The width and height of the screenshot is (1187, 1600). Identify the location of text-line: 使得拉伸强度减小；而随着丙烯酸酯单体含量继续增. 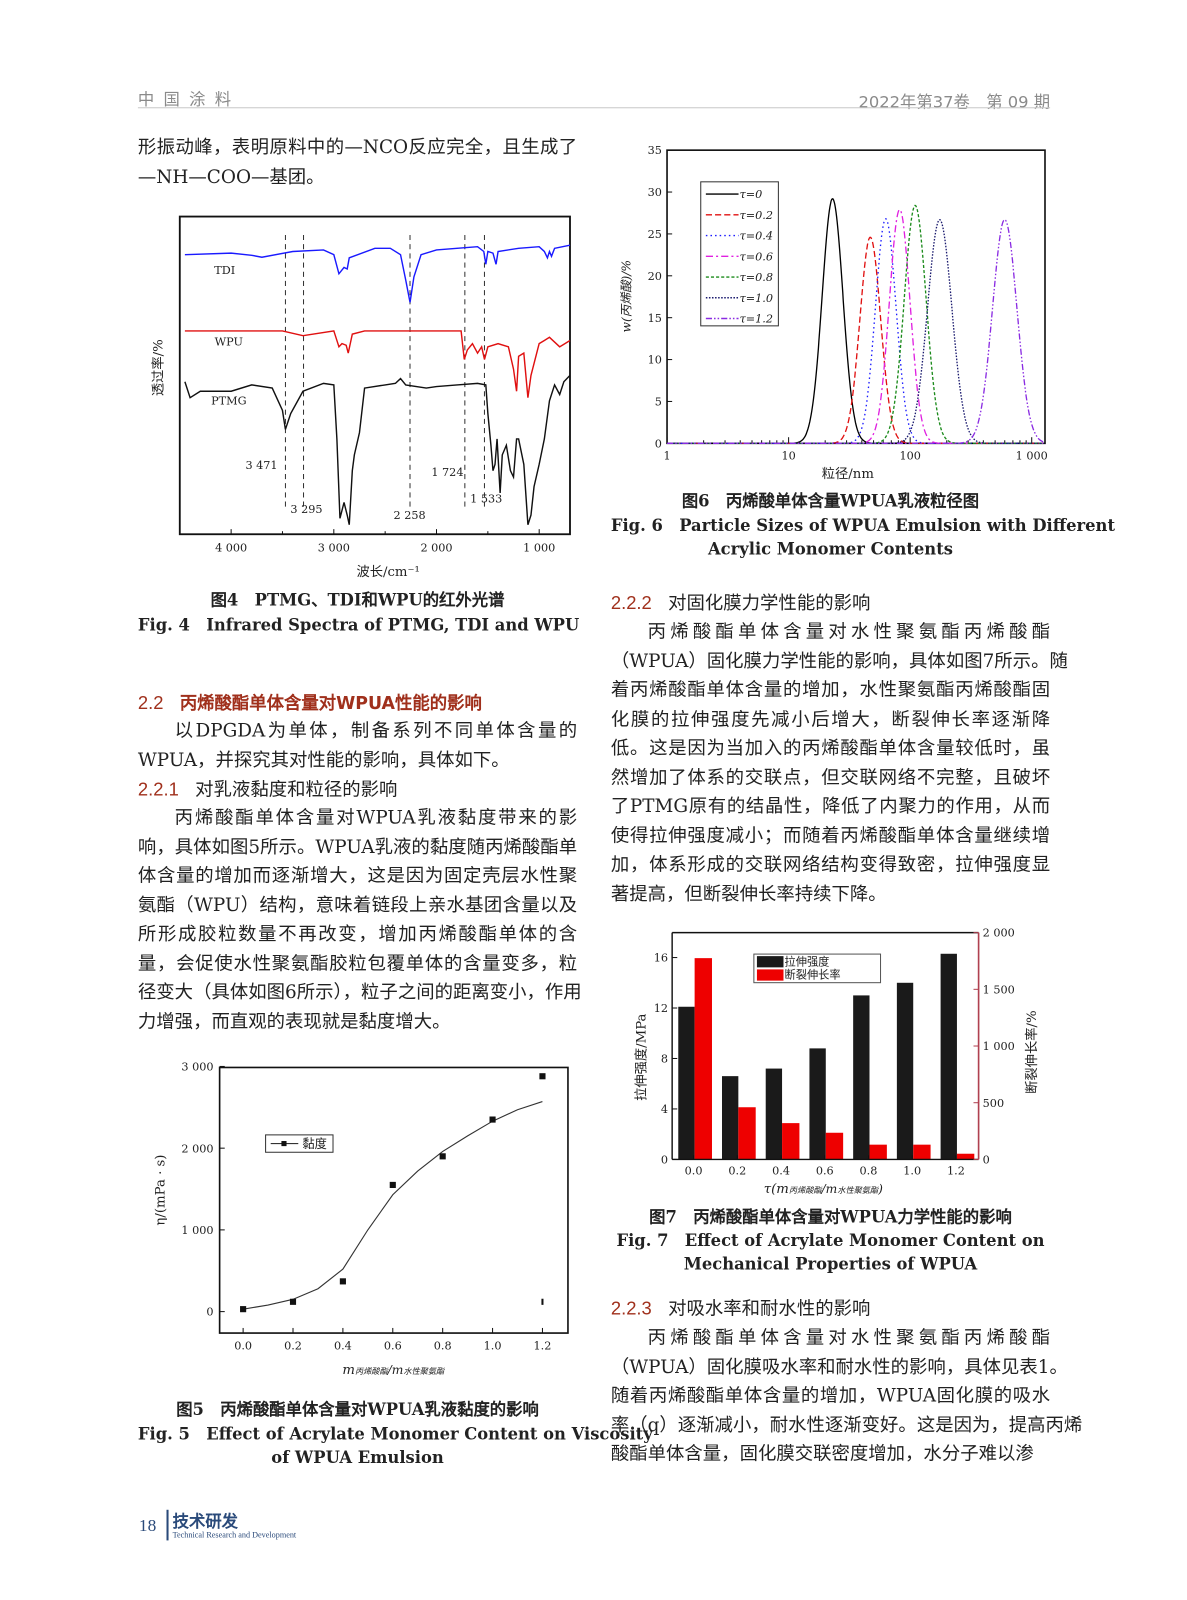
(830, 835).